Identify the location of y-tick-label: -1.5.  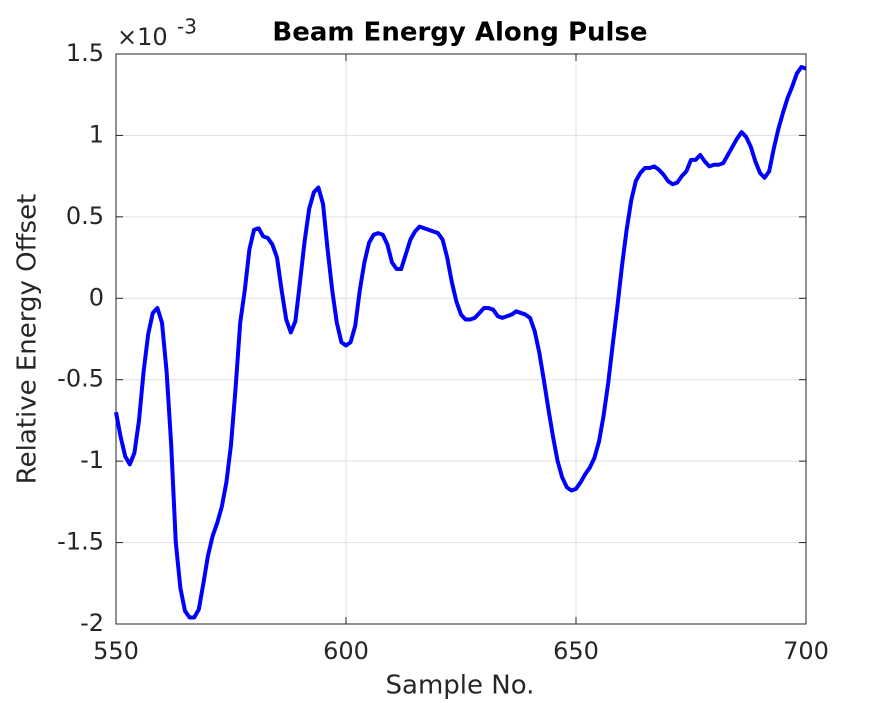
(80, 542).